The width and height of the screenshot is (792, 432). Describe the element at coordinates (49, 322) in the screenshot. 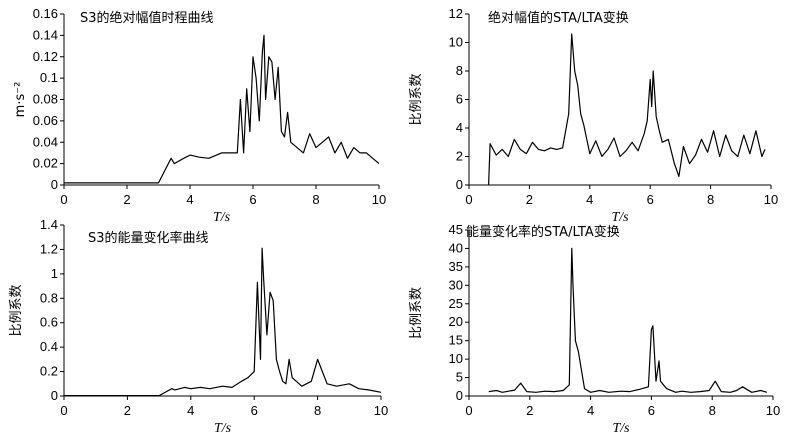

I see `y-tick-label: 0.6` at that location.